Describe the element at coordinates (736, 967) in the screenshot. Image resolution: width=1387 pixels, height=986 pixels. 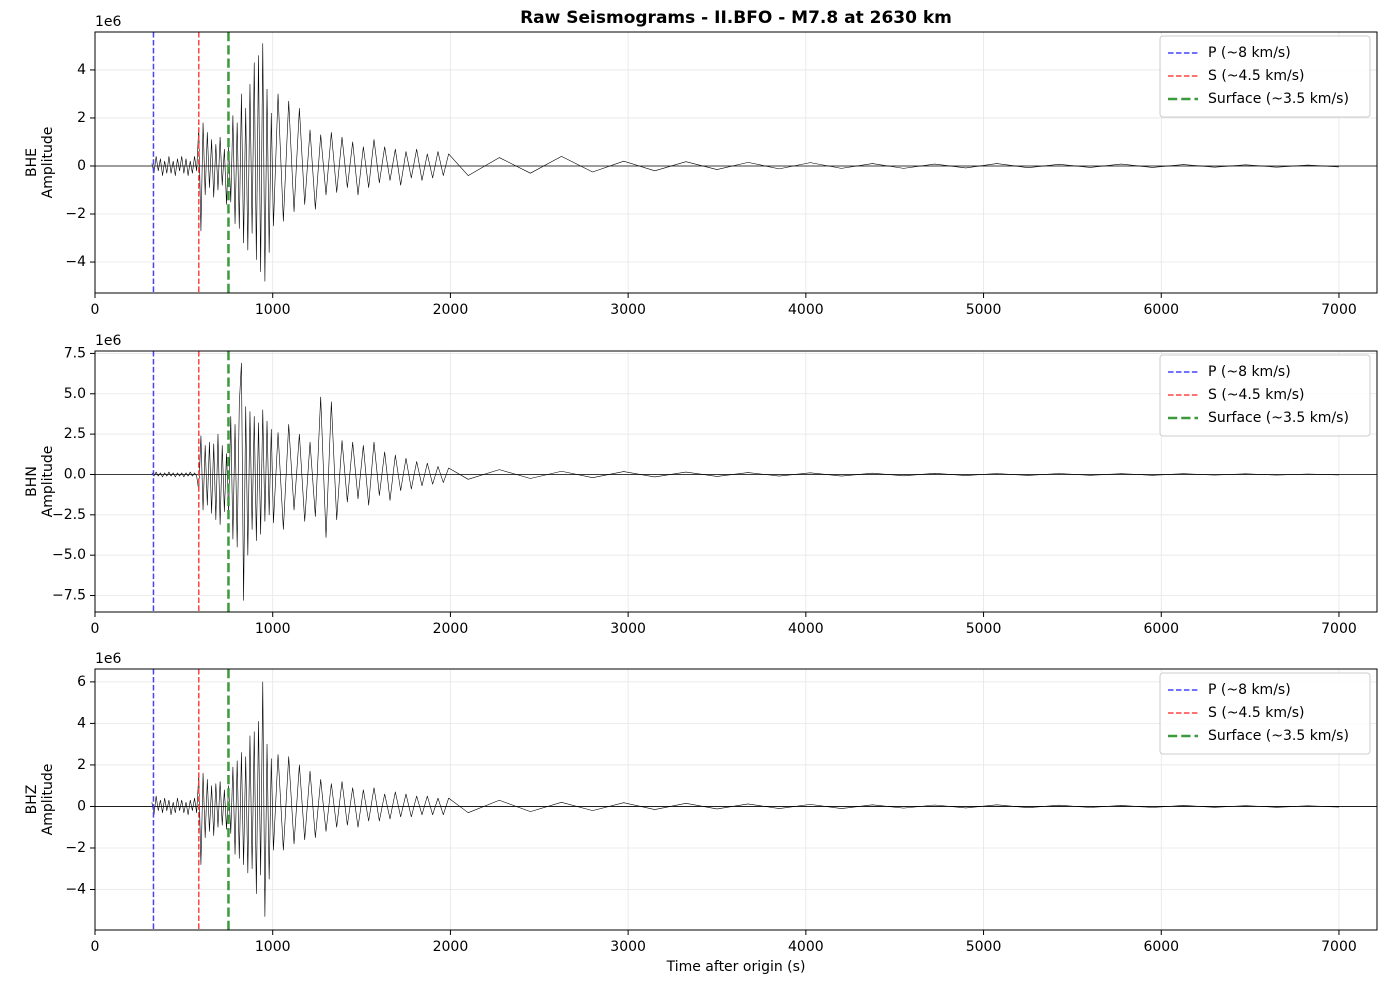
I see `x-axis-label: Time after origin (s)` at that location.